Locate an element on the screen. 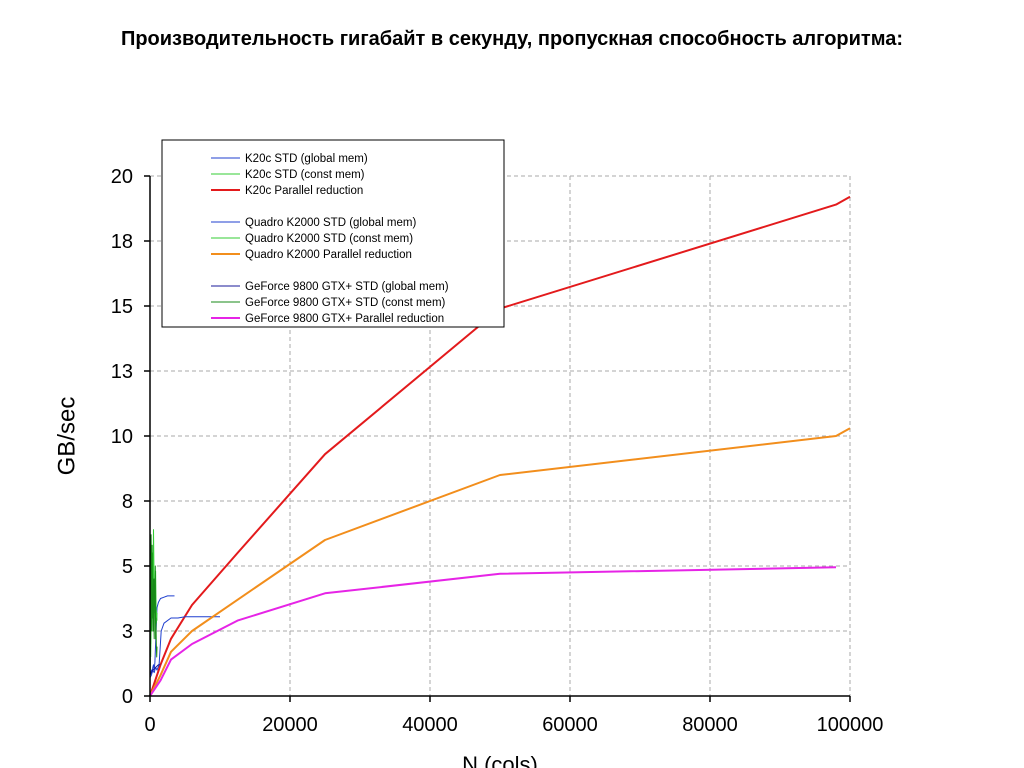 The height and width of the screenshot is (768, 1024). y-tick-label: 5 is located at coordinates (127, 567).